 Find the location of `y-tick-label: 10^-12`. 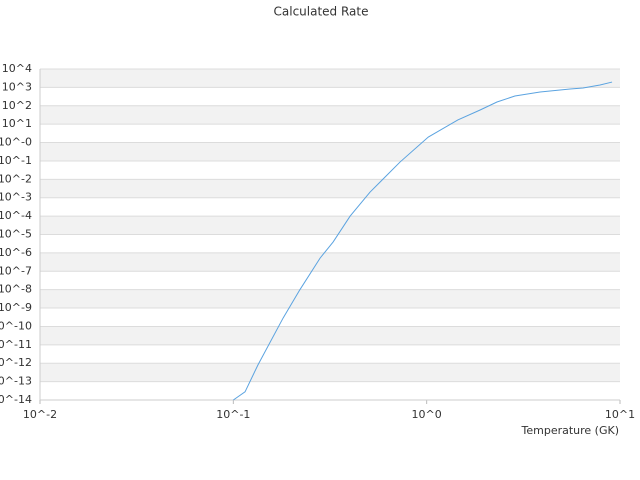

y-tick-label: 10^-12 is located at coordinates (16, 362).